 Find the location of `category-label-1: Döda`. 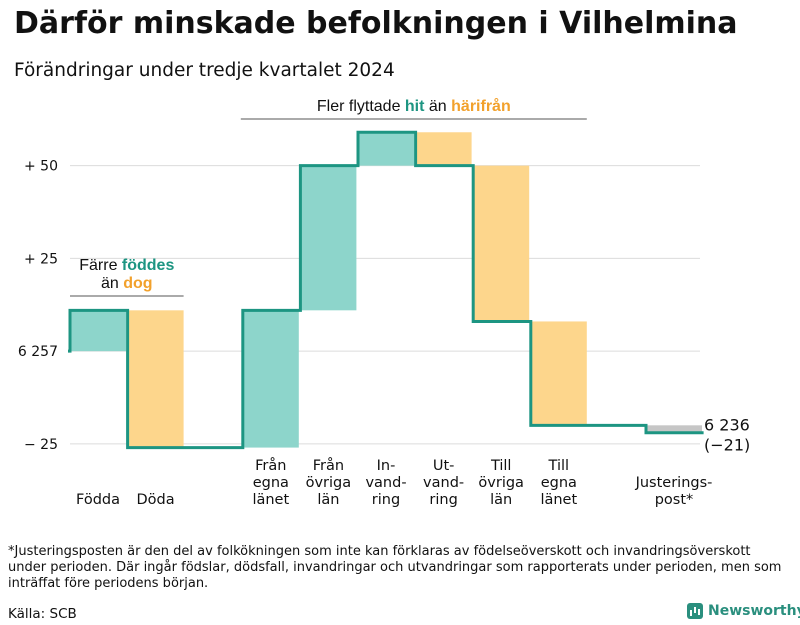

category-label-1: Döda is located at coordinates (156, 500).